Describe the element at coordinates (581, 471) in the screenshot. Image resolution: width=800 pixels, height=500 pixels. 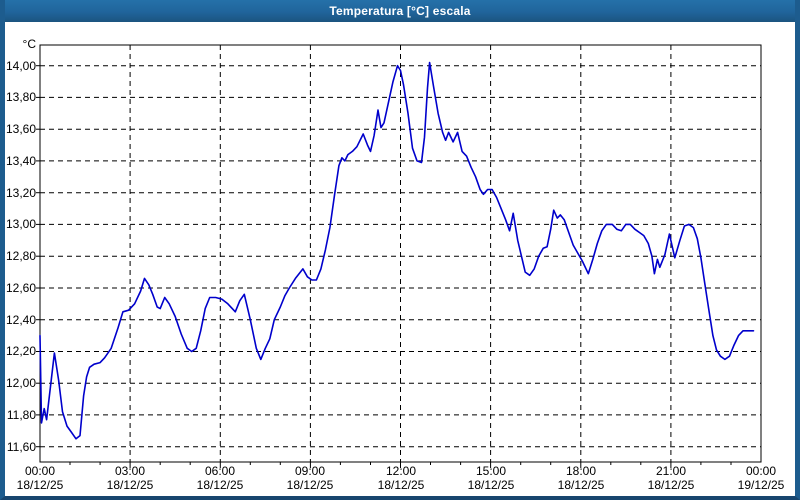
I see `x-tick-time: 18:00` at that location.